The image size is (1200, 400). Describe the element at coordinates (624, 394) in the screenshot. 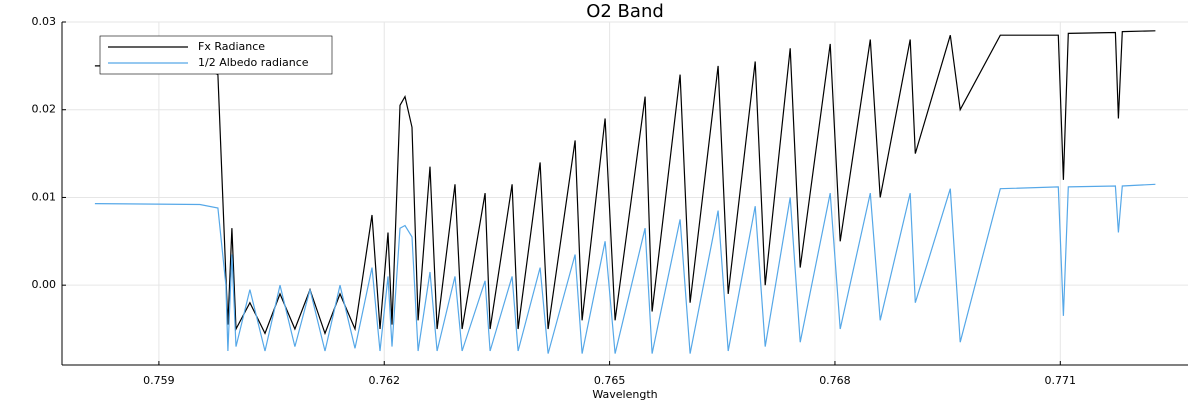

I see `x-axis-label: Wavelength` at that location.